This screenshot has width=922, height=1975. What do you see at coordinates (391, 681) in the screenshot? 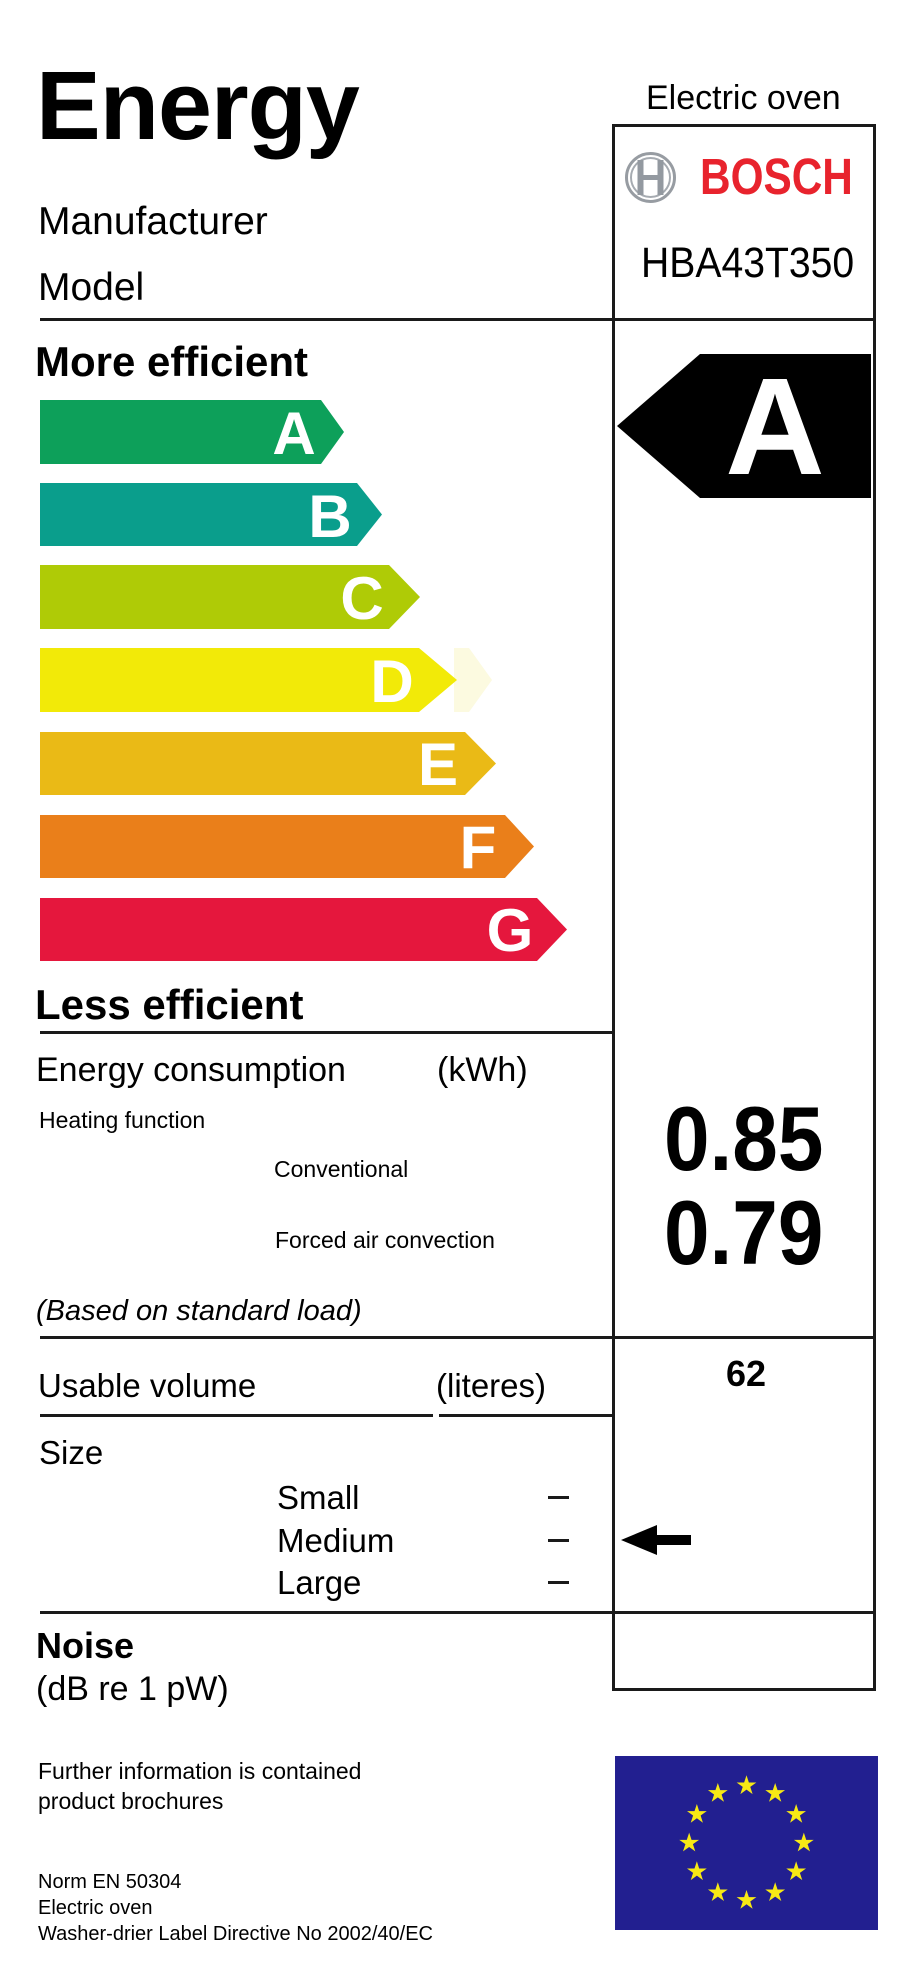
I see `svg-text: D` at bounding box center [391, 681].